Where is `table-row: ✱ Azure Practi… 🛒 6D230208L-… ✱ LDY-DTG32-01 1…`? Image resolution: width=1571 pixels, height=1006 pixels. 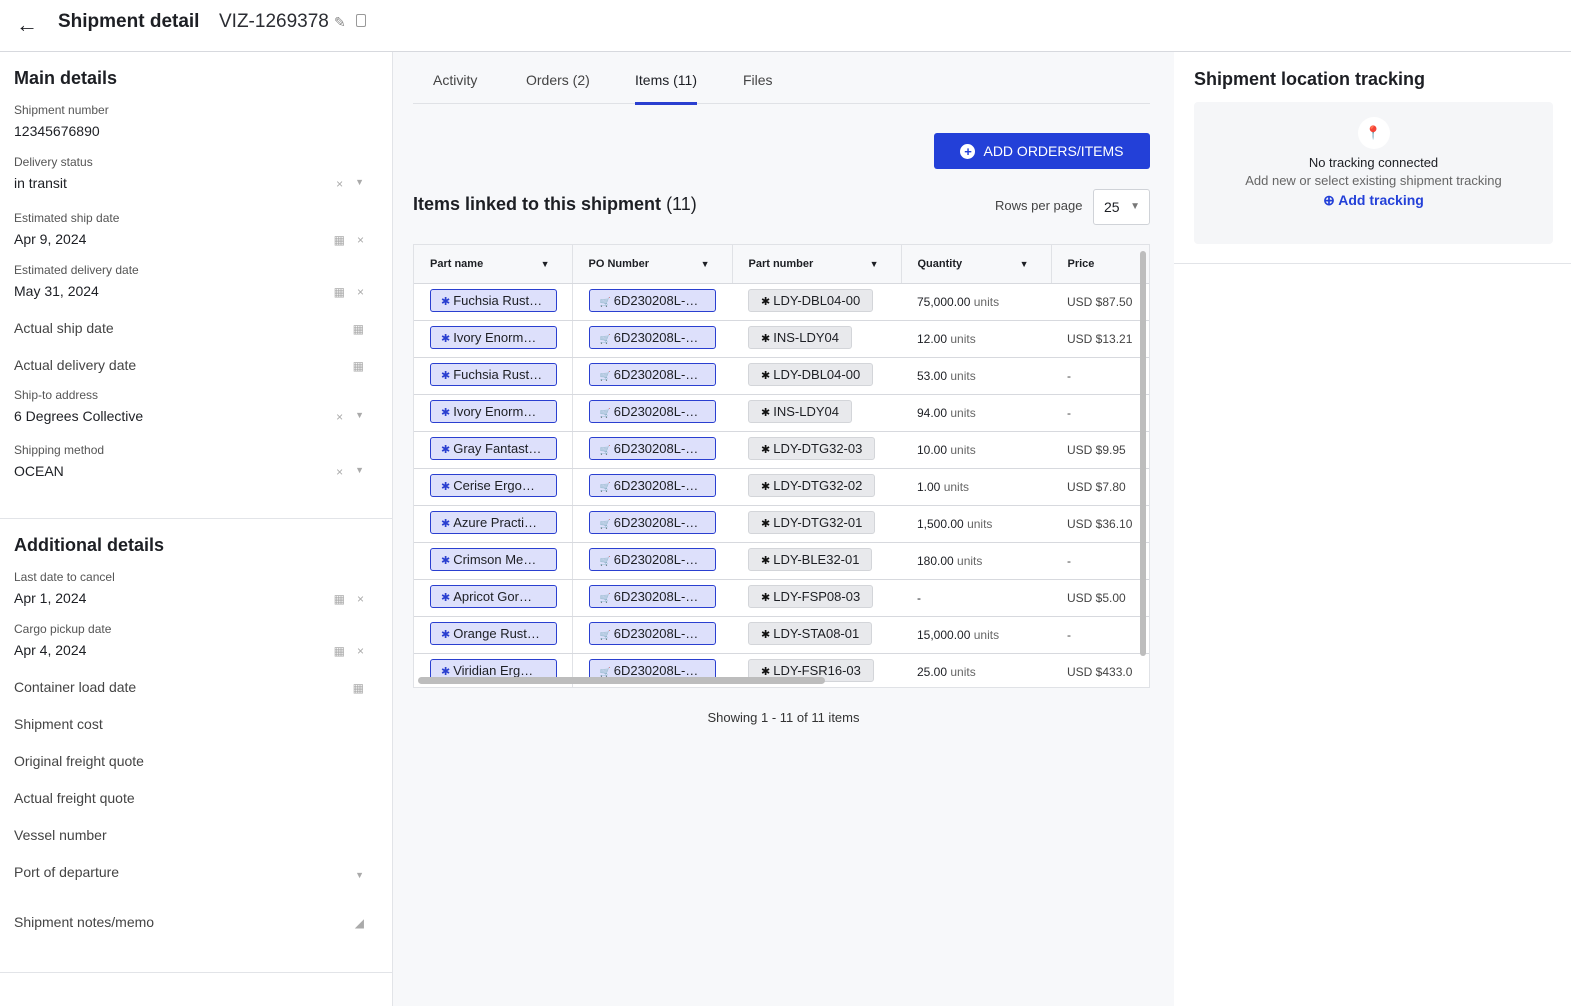
table-row: ✱ Azure Practi… 🛒 6D230208L-… ✱ LDY-DTG32-01 1… is located at coordinates (781, 524).